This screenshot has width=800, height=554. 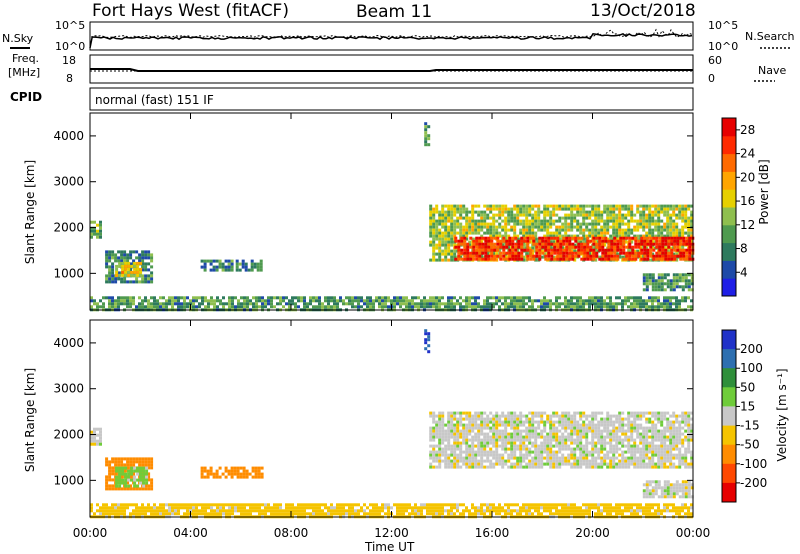 I want to click on cpid-text: normal (fast) 151 IF, so click(x=154, y=100).